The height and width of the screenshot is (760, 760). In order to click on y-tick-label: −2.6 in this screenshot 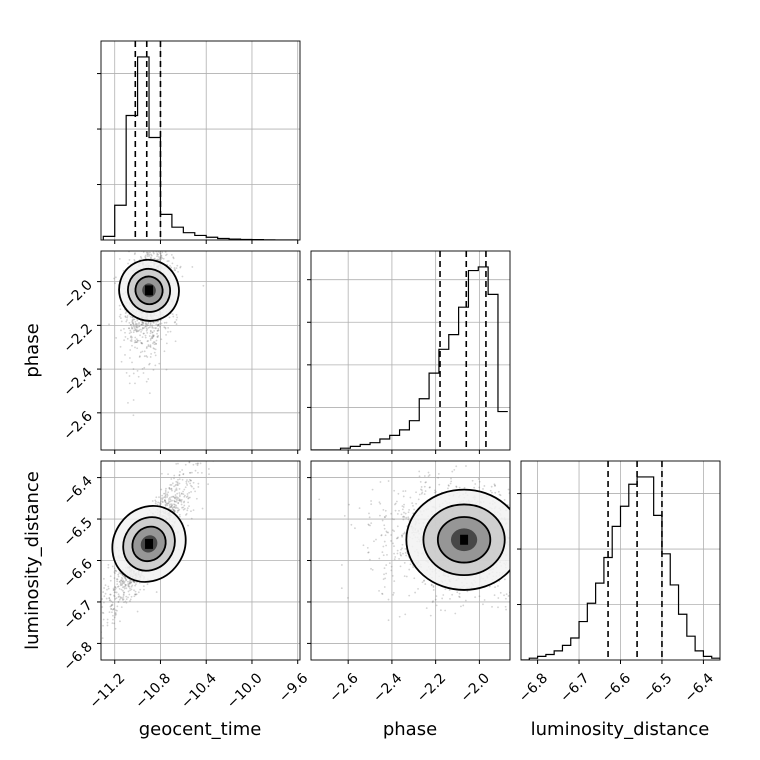, I will do `click(77, 425)`.